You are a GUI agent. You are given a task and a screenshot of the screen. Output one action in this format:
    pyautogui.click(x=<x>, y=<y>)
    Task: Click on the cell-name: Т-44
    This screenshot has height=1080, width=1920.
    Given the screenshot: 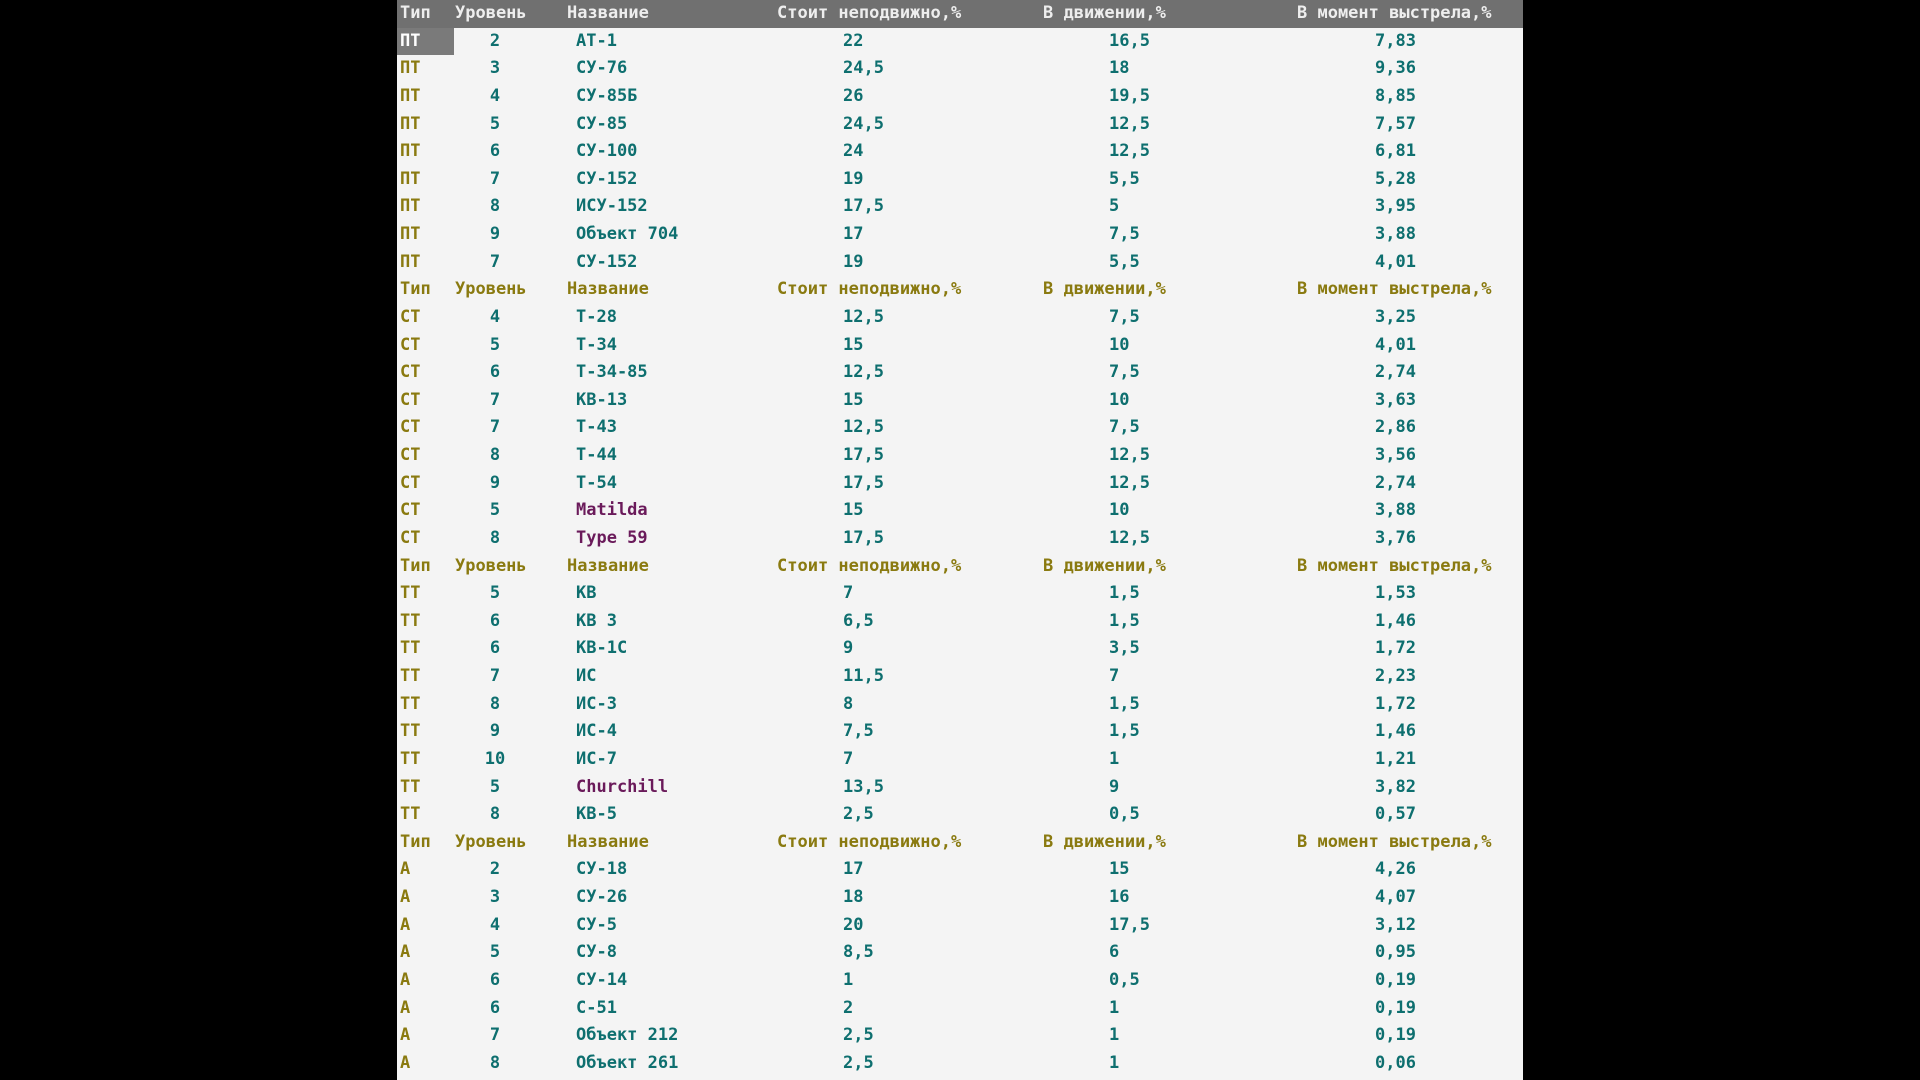 What is the action you would take?
    pyautogui.click(x=596, y=455)
    